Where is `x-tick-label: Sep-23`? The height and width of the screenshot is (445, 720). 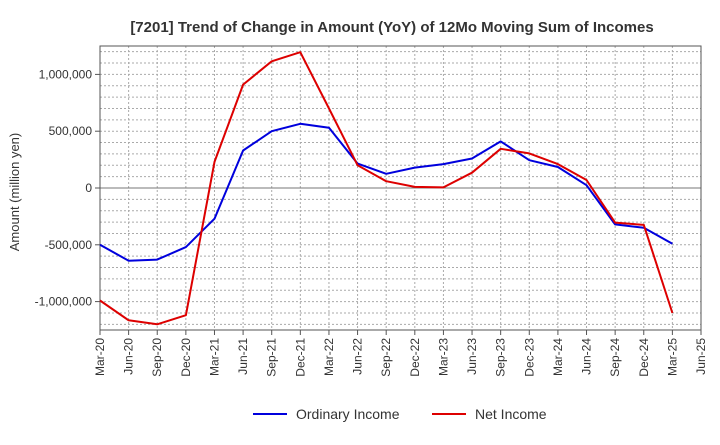 x-tick-label: Sep-23 is located at coordinates (501, 357).